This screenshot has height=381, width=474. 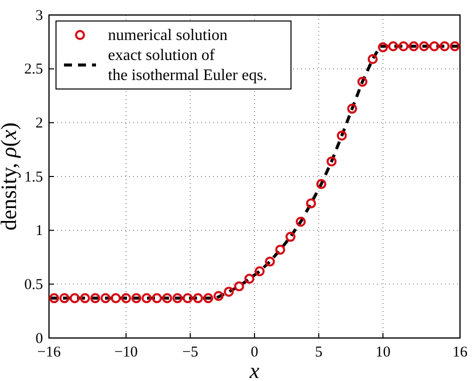 What do you see at coordinates (39, 123) in the screenshot?
I see `y-tick-label: 2` at bounding box center [39, 123].